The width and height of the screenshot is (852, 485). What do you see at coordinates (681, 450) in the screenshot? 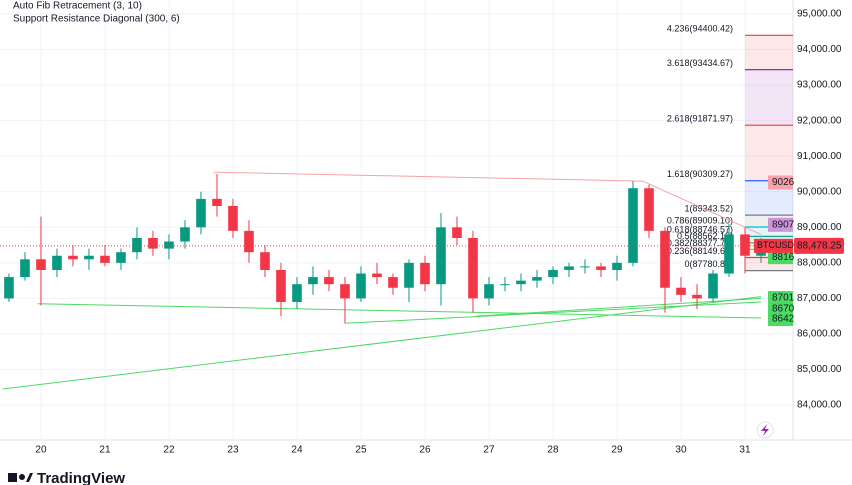
I see `x-tick-label: 30` at bounding box center [681, 450].